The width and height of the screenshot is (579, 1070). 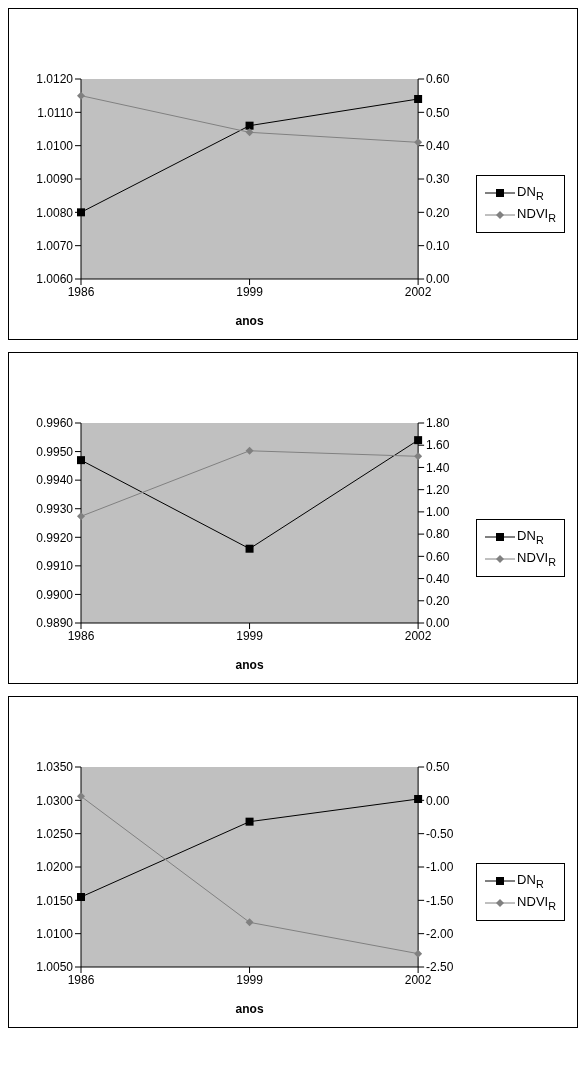 What do you see at coordinates (438, 423) in the screenshot?
I see `y2-tick-label: 1.80` at bounding box center [438, 423].